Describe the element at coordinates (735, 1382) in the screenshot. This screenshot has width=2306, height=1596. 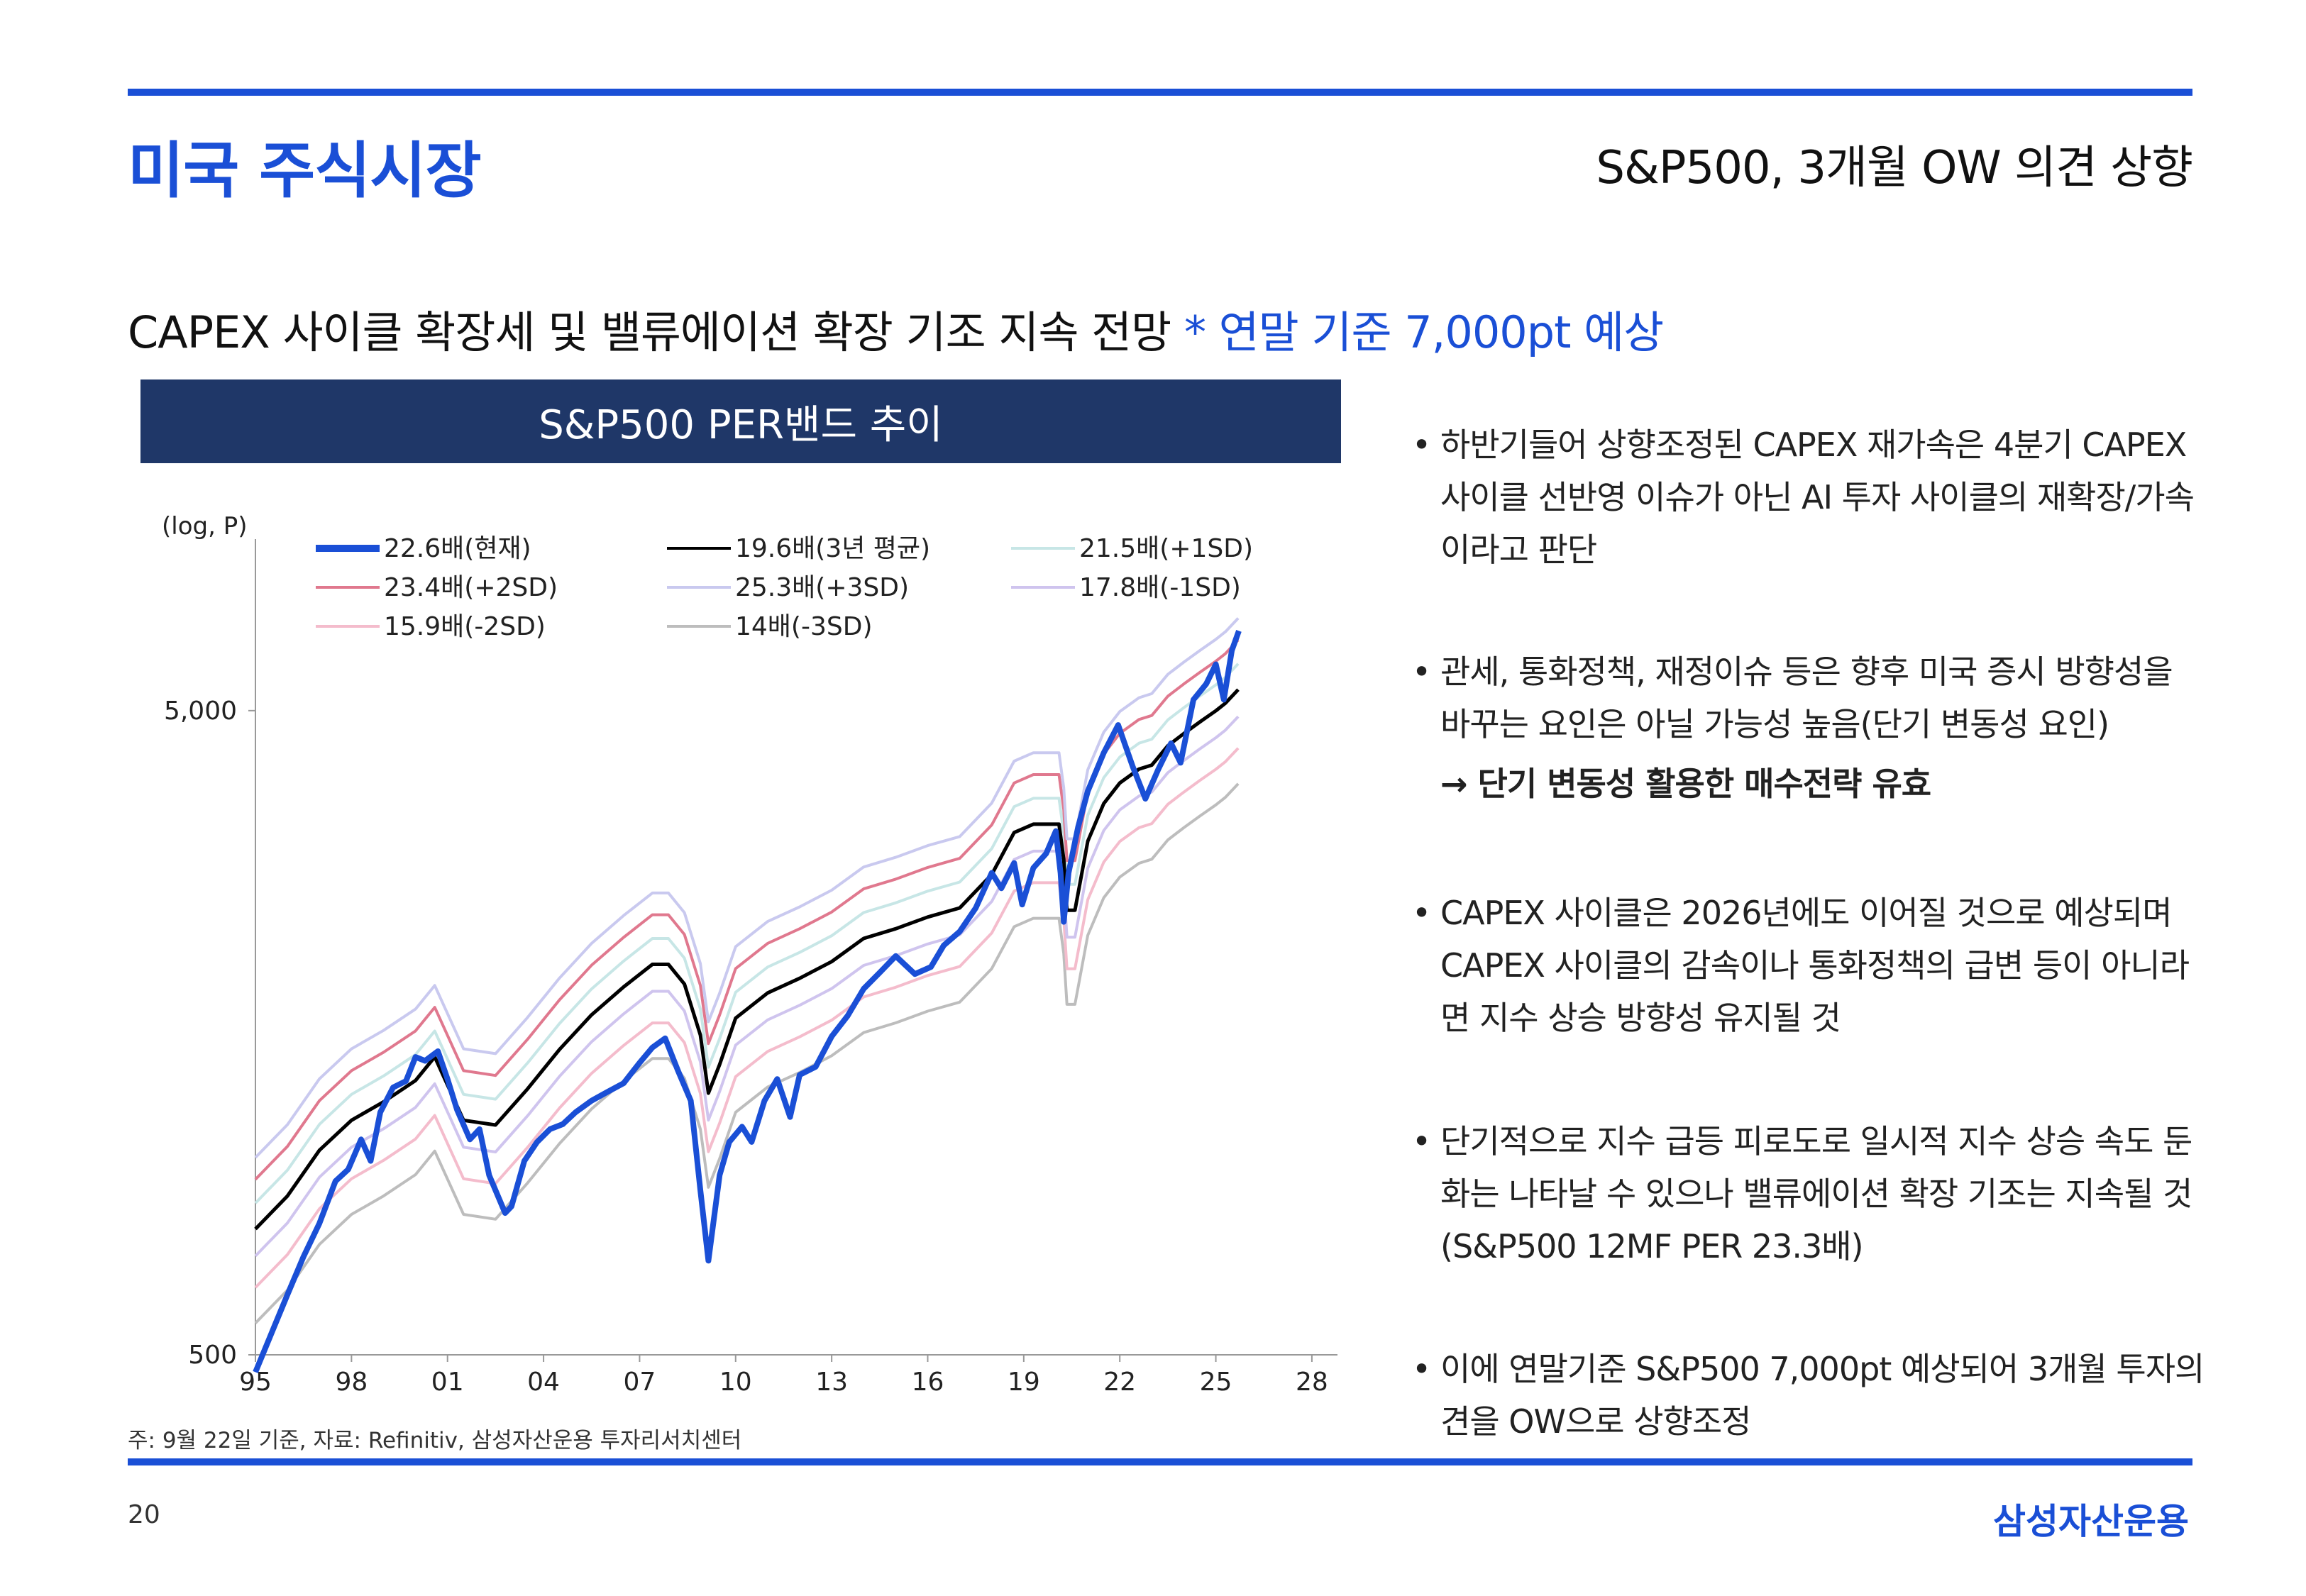
I see `x-tick-label: 10` at that location.